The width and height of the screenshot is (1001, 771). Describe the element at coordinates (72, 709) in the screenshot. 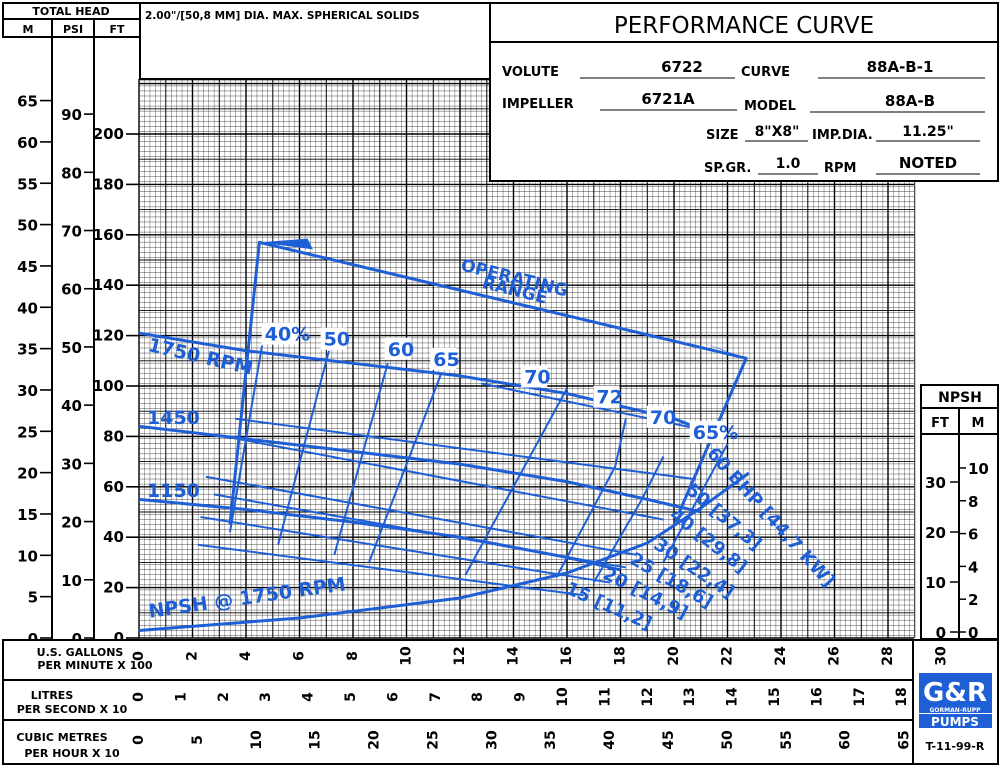

I see `lps-label-2: PER SECOND X 10` at that location.